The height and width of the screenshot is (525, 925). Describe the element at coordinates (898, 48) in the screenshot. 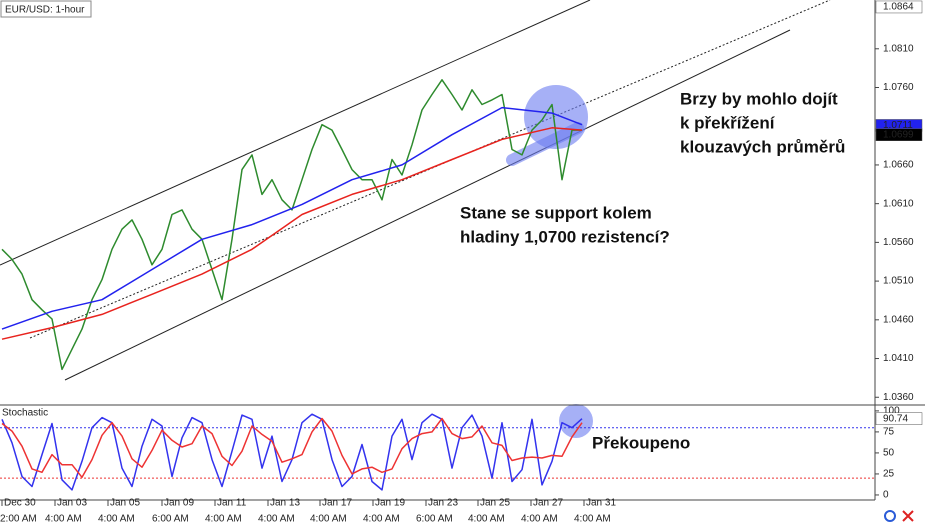

I see `y-tick-label: 1.0810` at that location.